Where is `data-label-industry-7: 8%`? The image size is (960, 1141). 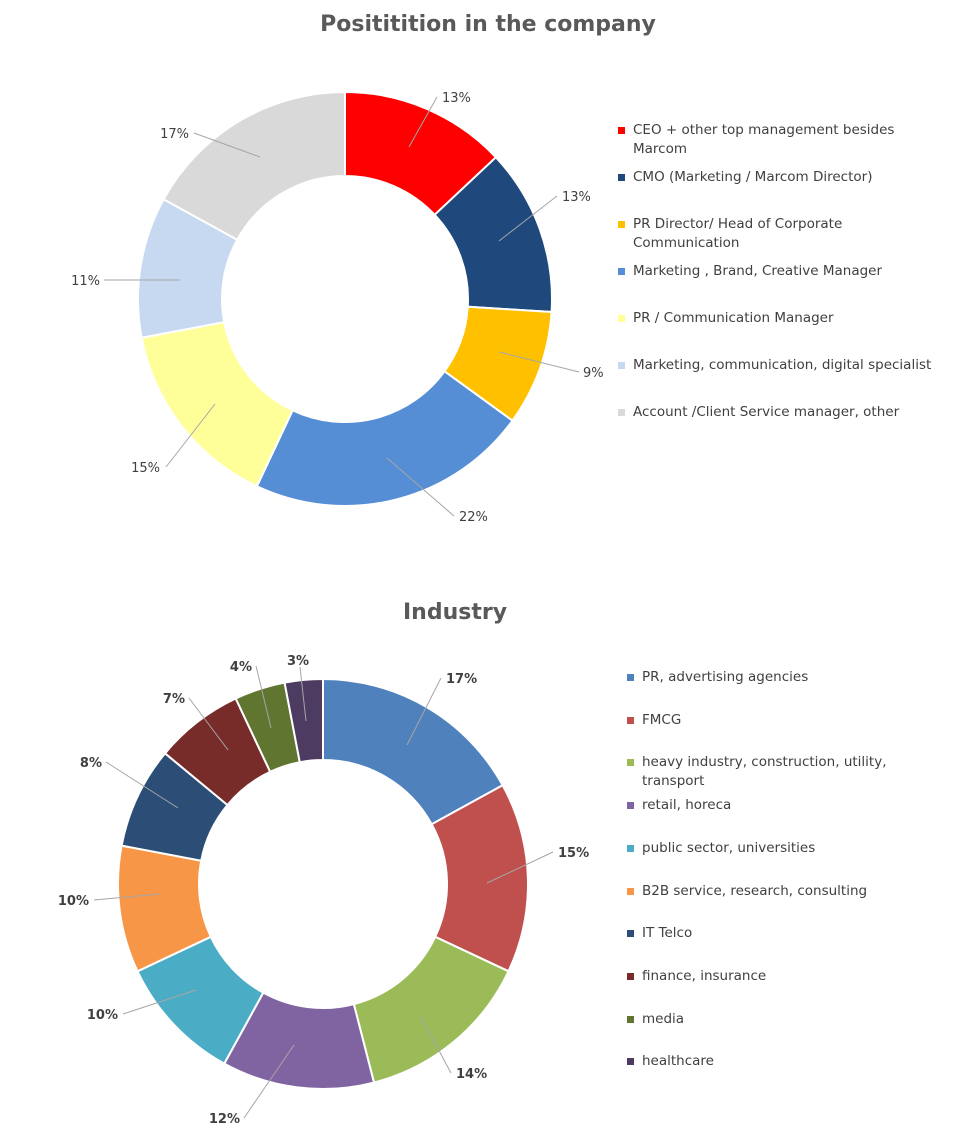 data-label-industry-7: 8% is located at coordinates (91, 763).